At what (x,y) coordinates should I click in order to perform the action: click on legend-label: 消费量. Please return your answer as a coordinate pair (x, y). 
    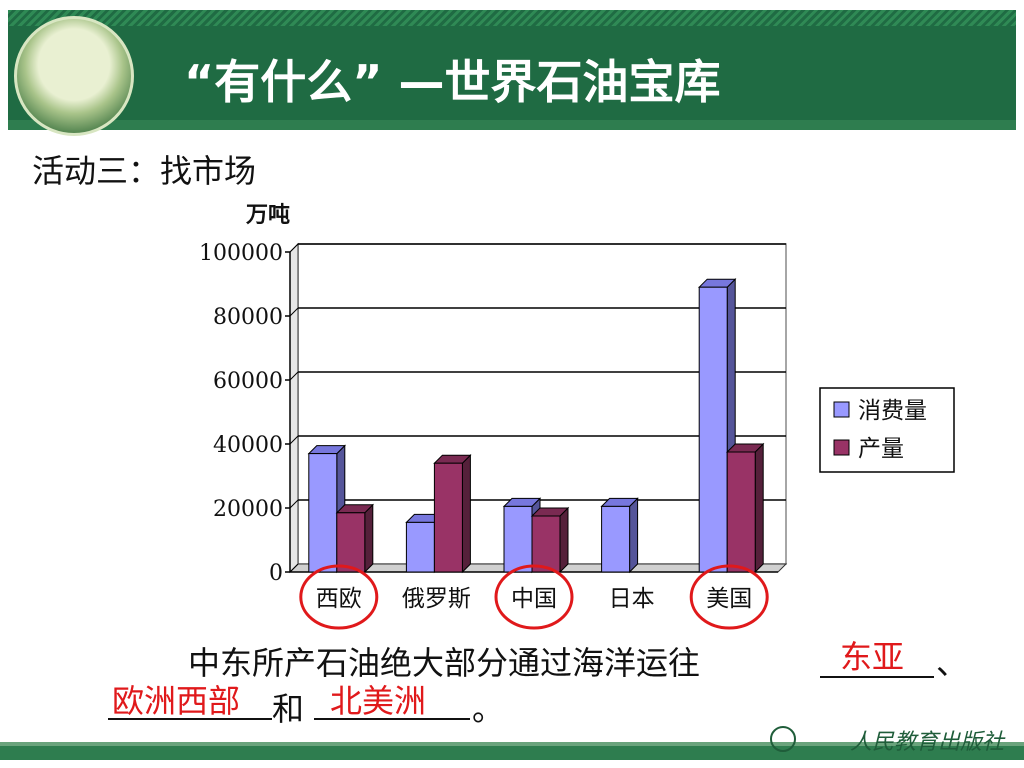
    Looking at the image, I should click on (892, 411).